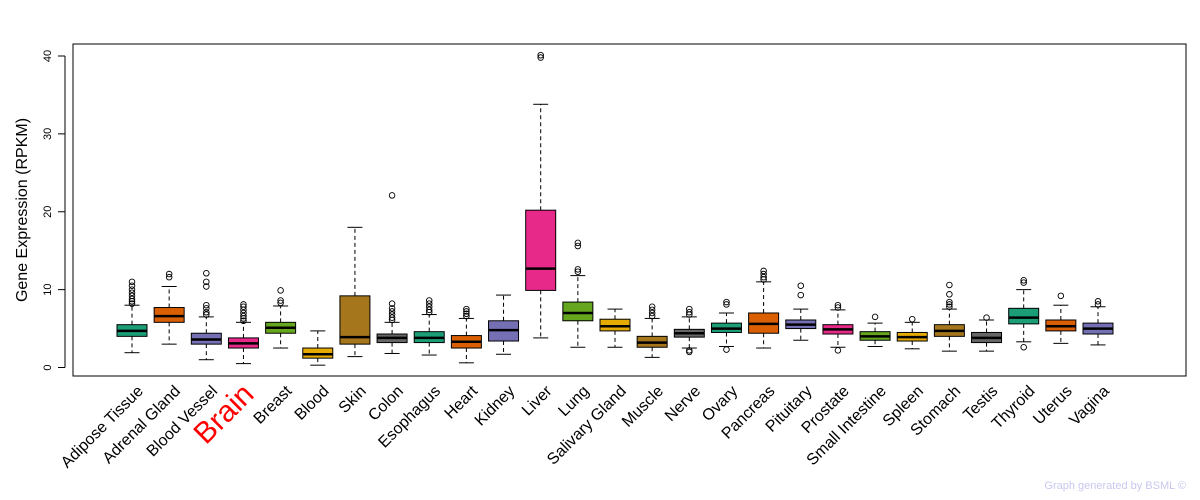 This screenshot has height=500, width=1200. Describe the element at coordinates (466, 334) in the screenshot. I see `box-heart` at that location.